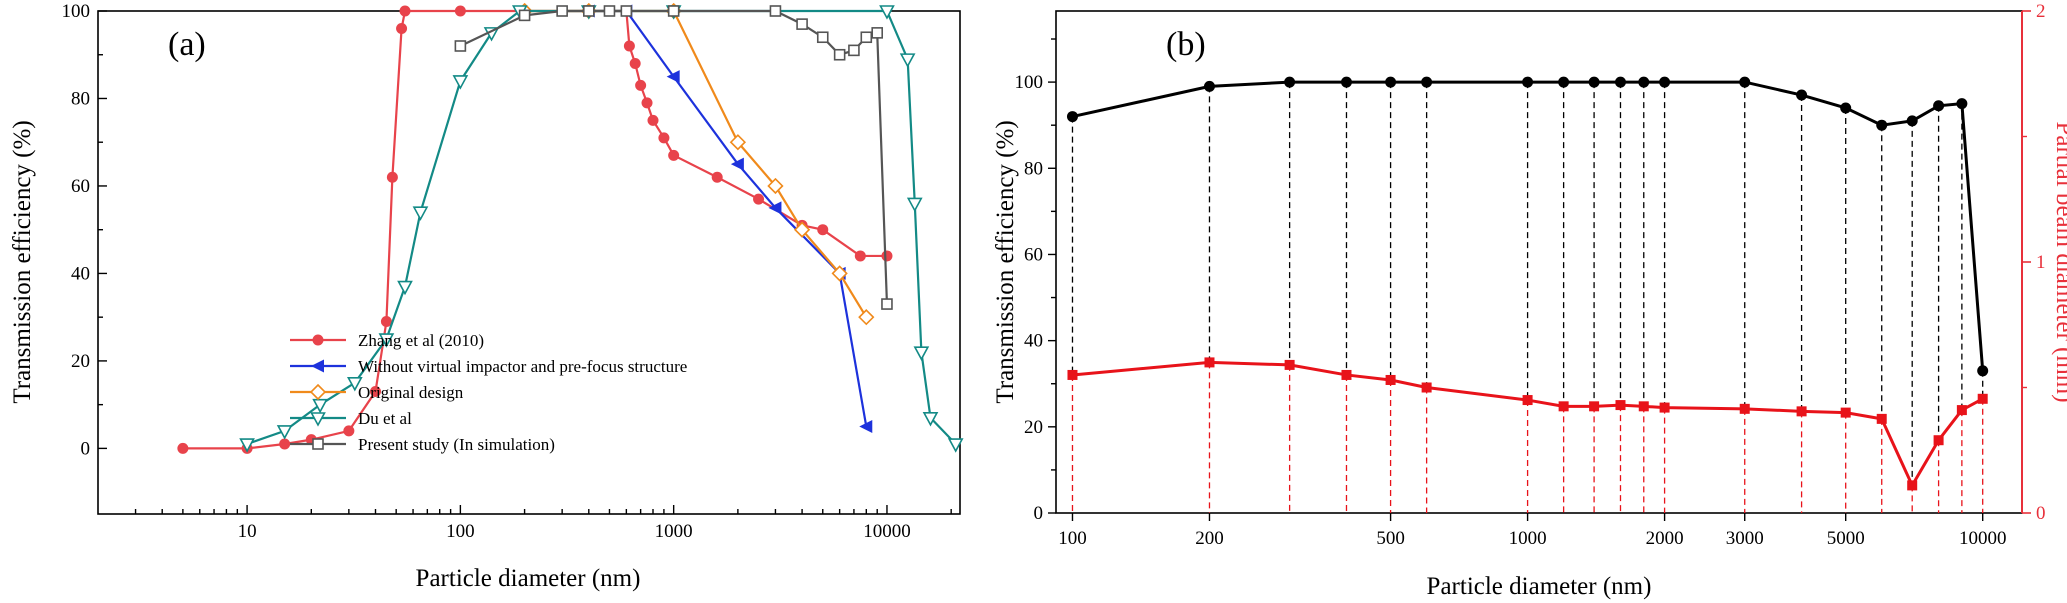 The image size is (2067, 603). What do you see at coordinates (411, 392) in the screenshot?
I see `chart-a-legend-label: Original design` at bounding box center [411, 392].